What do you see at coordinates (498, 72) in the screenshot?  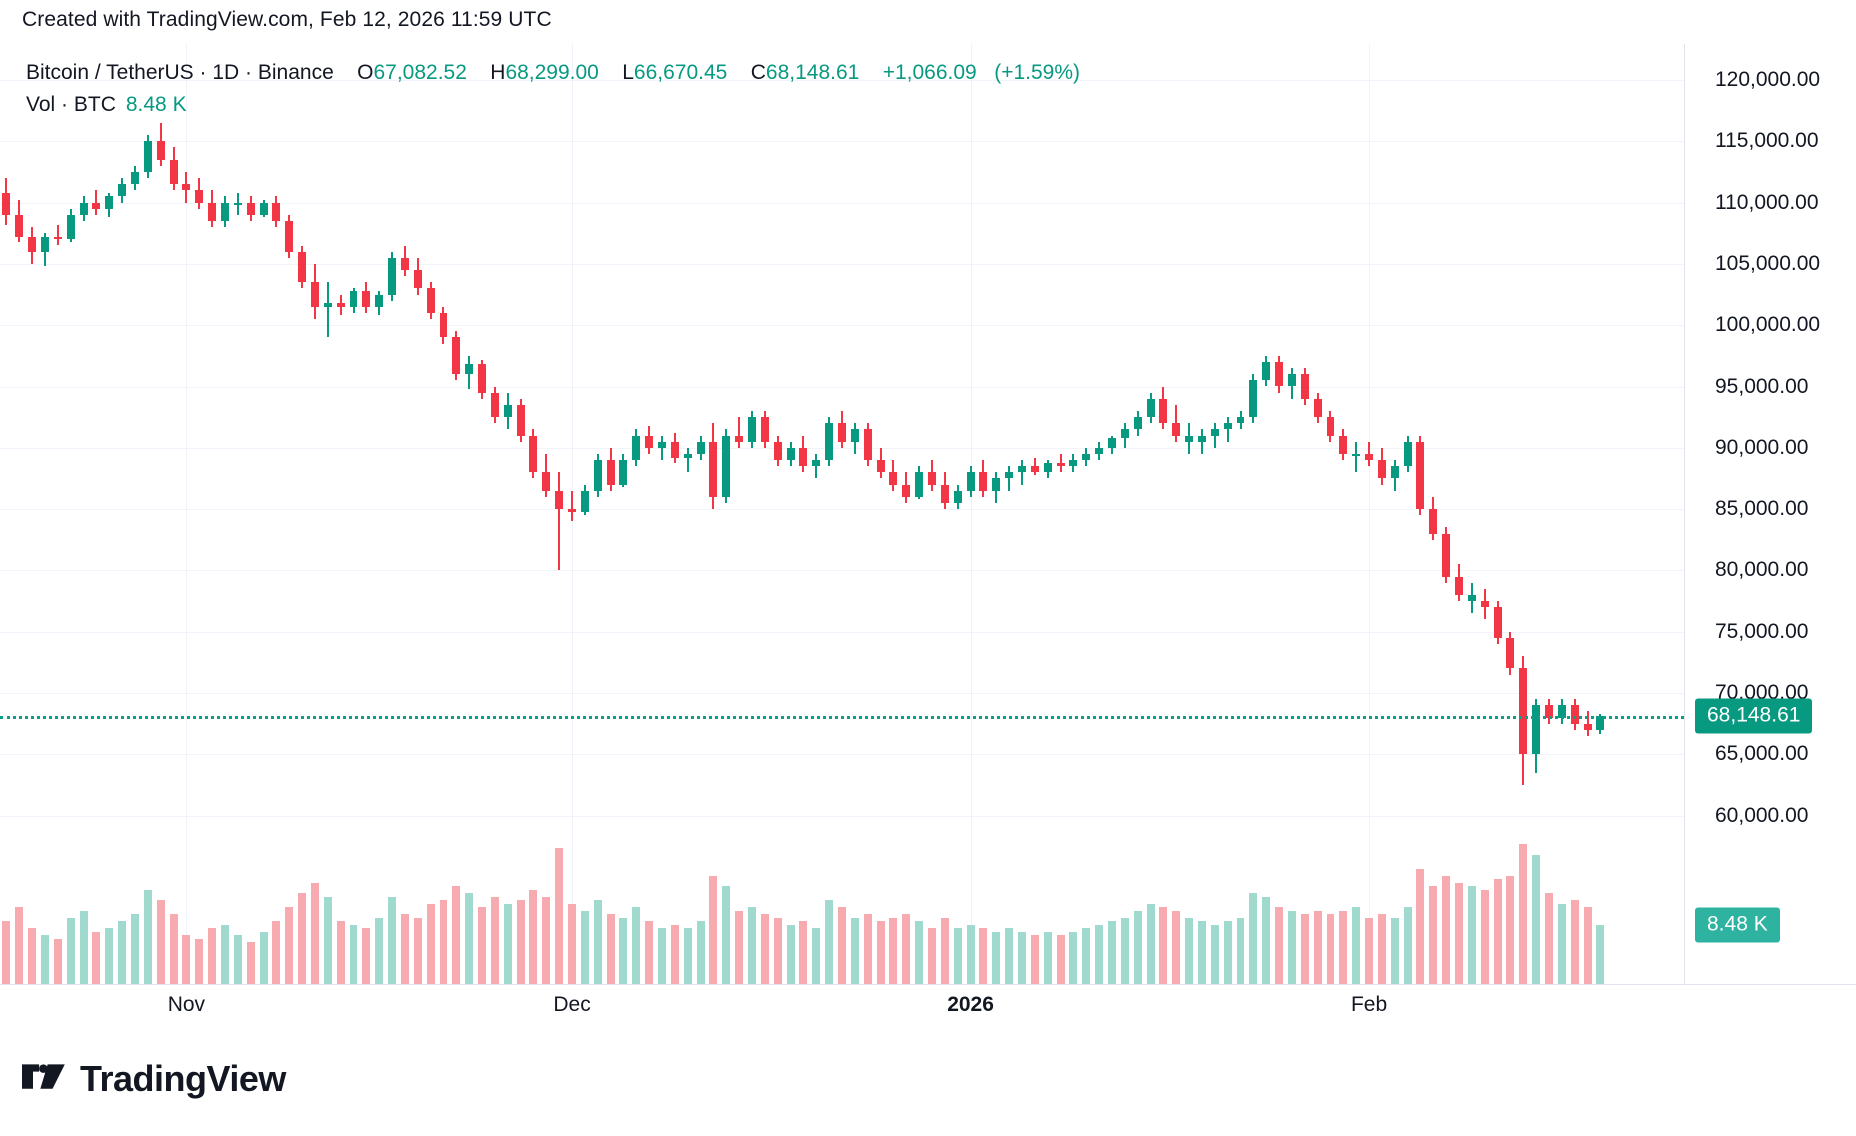 I see `legend-high-label: H` at bounding box center [498, 72].